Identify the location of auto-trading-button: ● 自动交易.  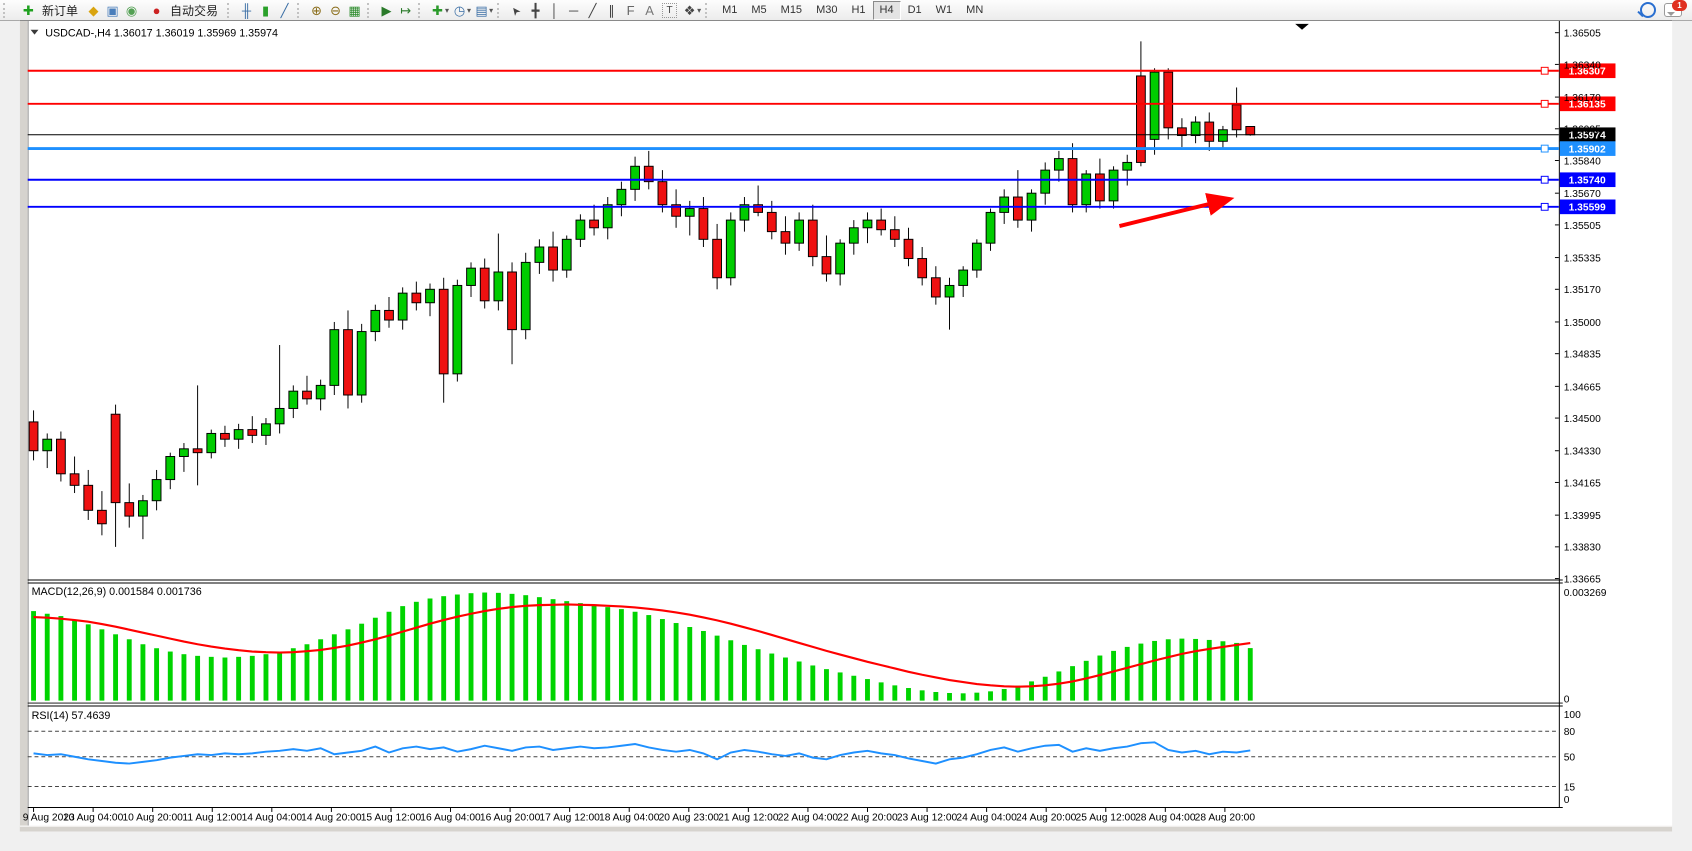
(182, 10).